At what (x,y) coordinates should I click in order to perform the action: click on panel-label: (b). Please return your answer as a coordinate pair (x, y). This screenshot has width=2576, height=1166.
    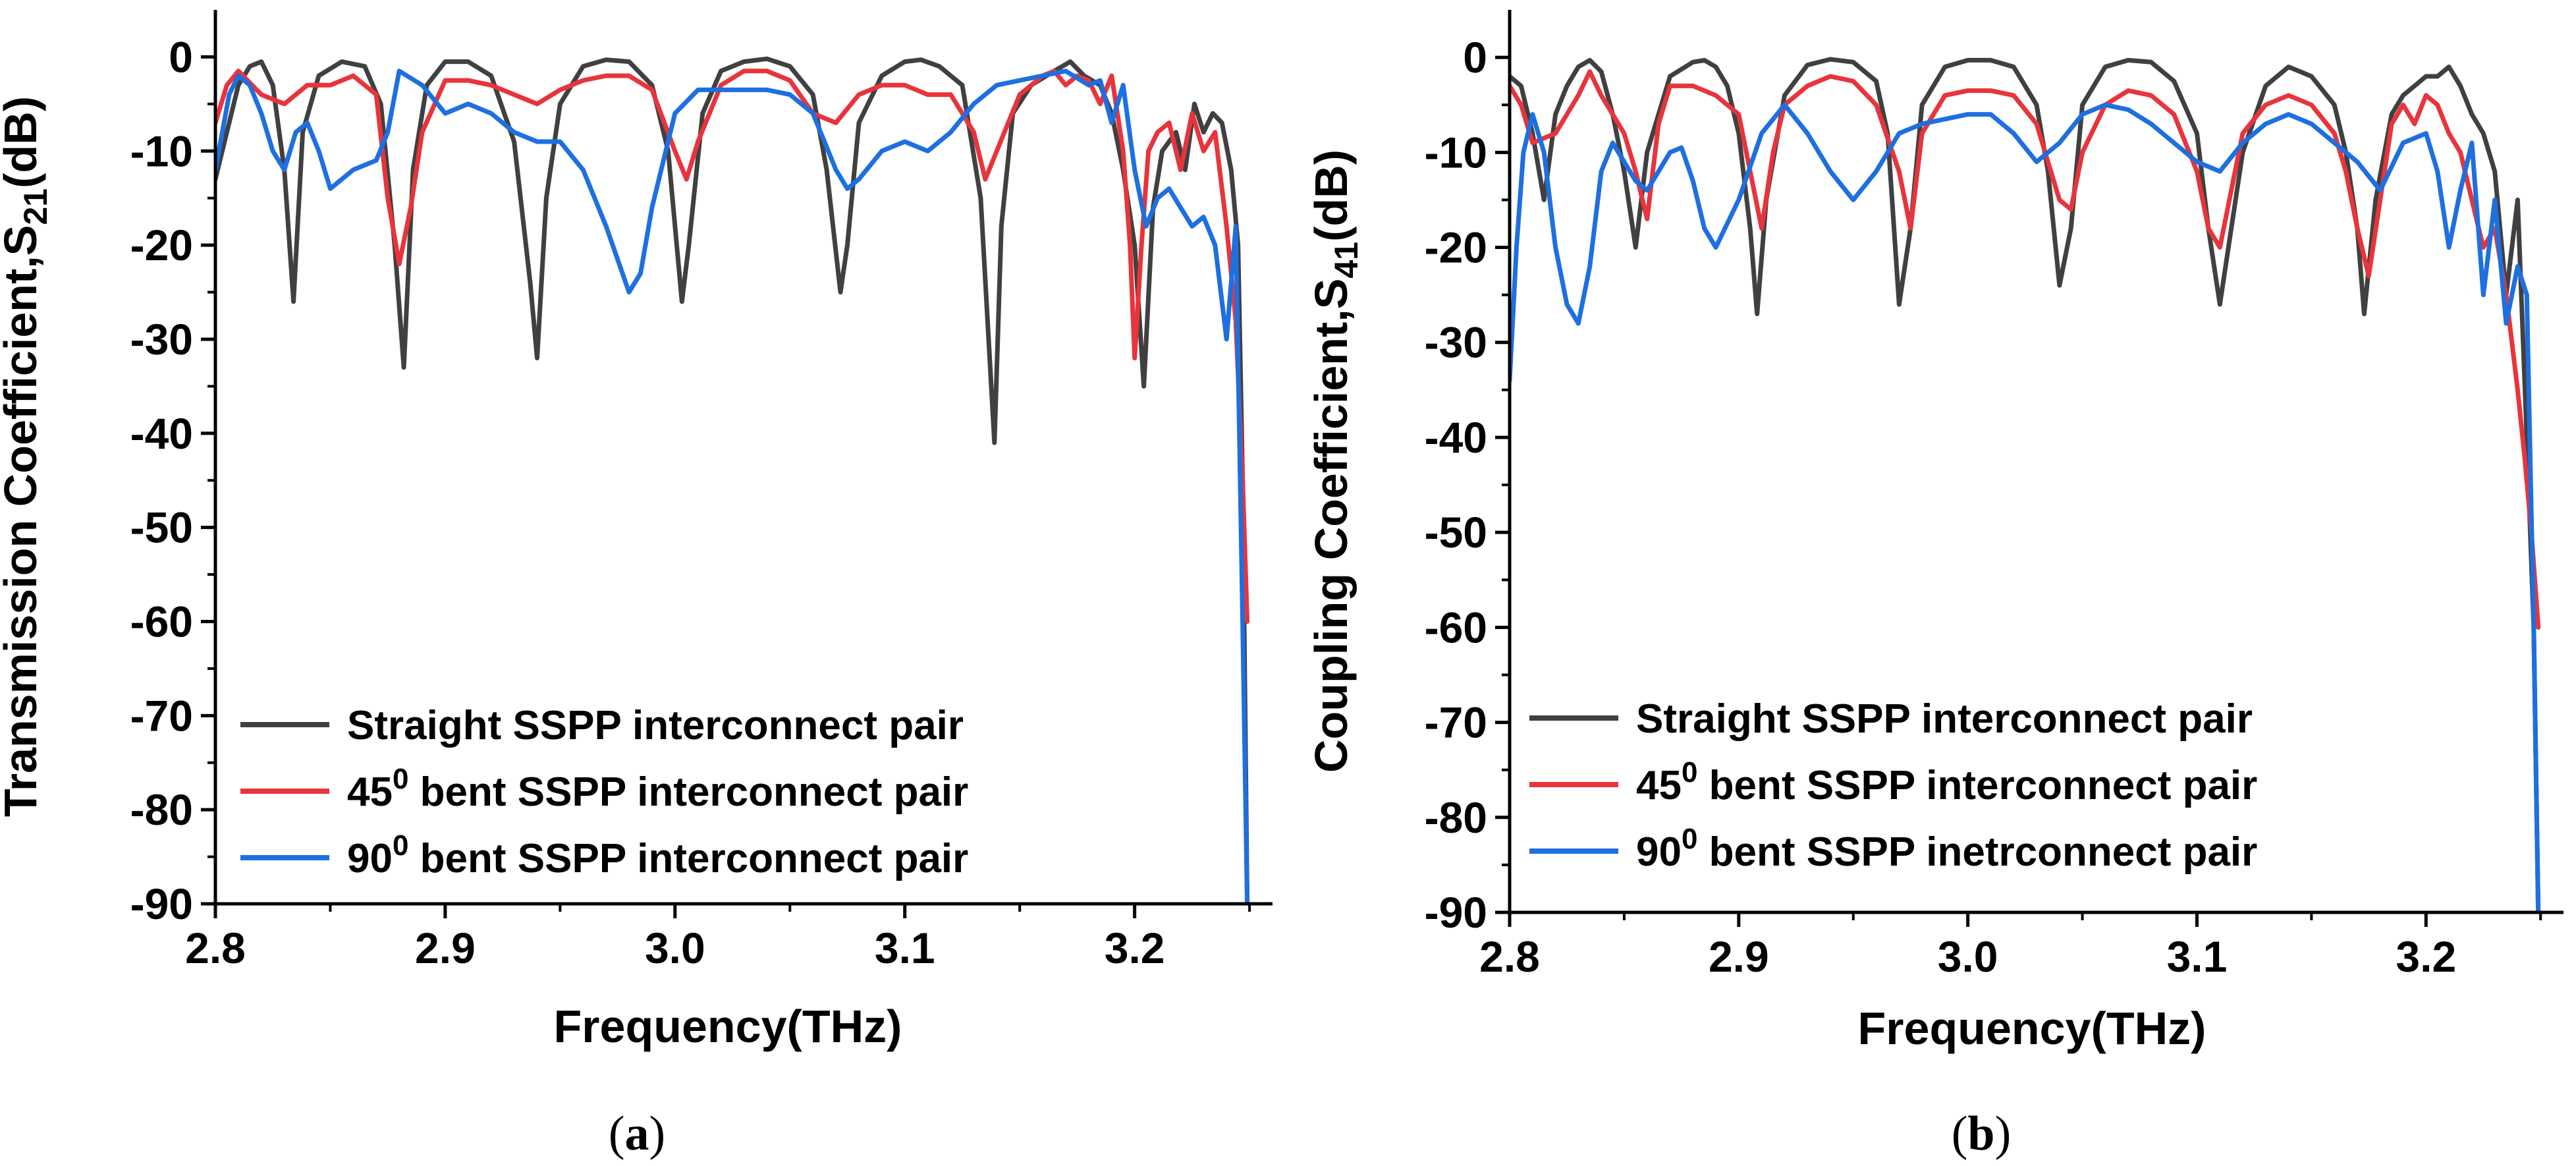
    Looking at the image, I should click on (1981, 1134).